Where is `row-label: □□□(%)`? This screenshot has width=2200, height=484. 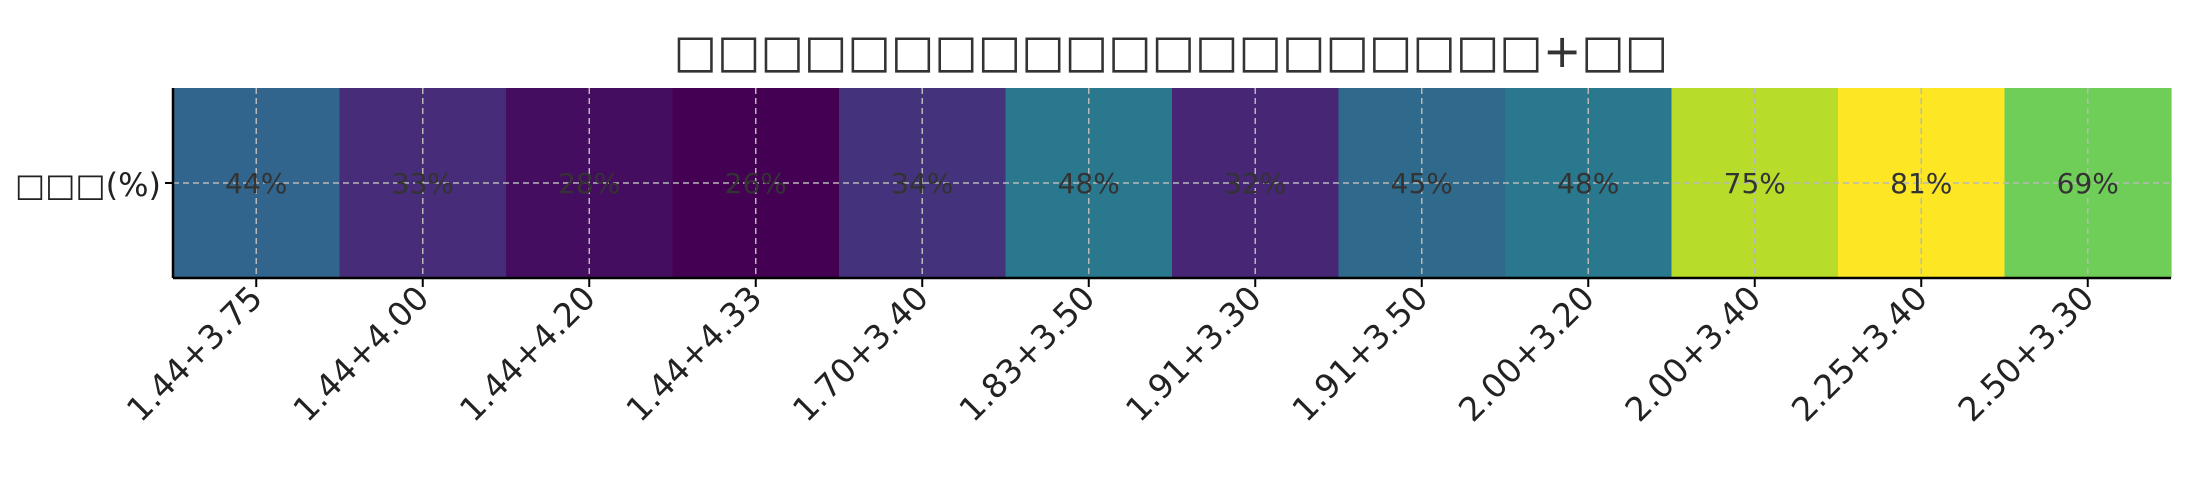 row-label: □□□(%) is located at coordinates (88, 185).